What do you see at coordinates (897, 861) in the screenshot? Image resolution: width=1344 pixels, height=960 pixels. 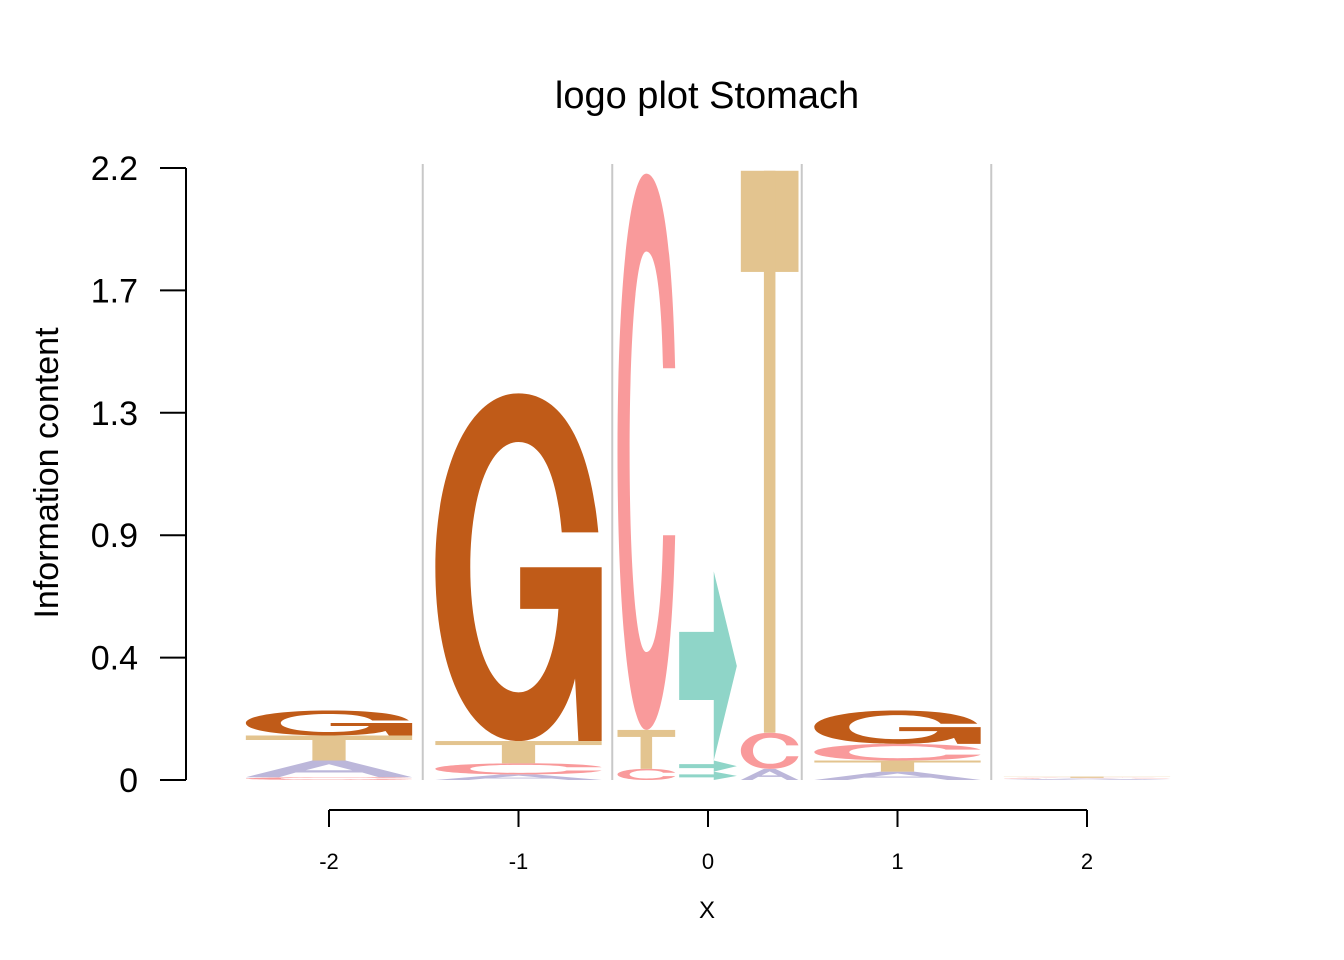 I see `x-tick-label: 1` at bounding box center [897, 861].